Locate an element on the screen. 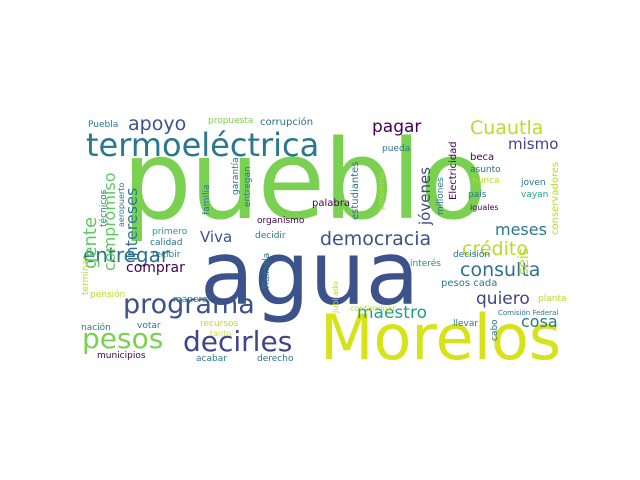 The height and width of the screenshot is (480, 640). word-agua: agua is located at coordinates (310, 273).